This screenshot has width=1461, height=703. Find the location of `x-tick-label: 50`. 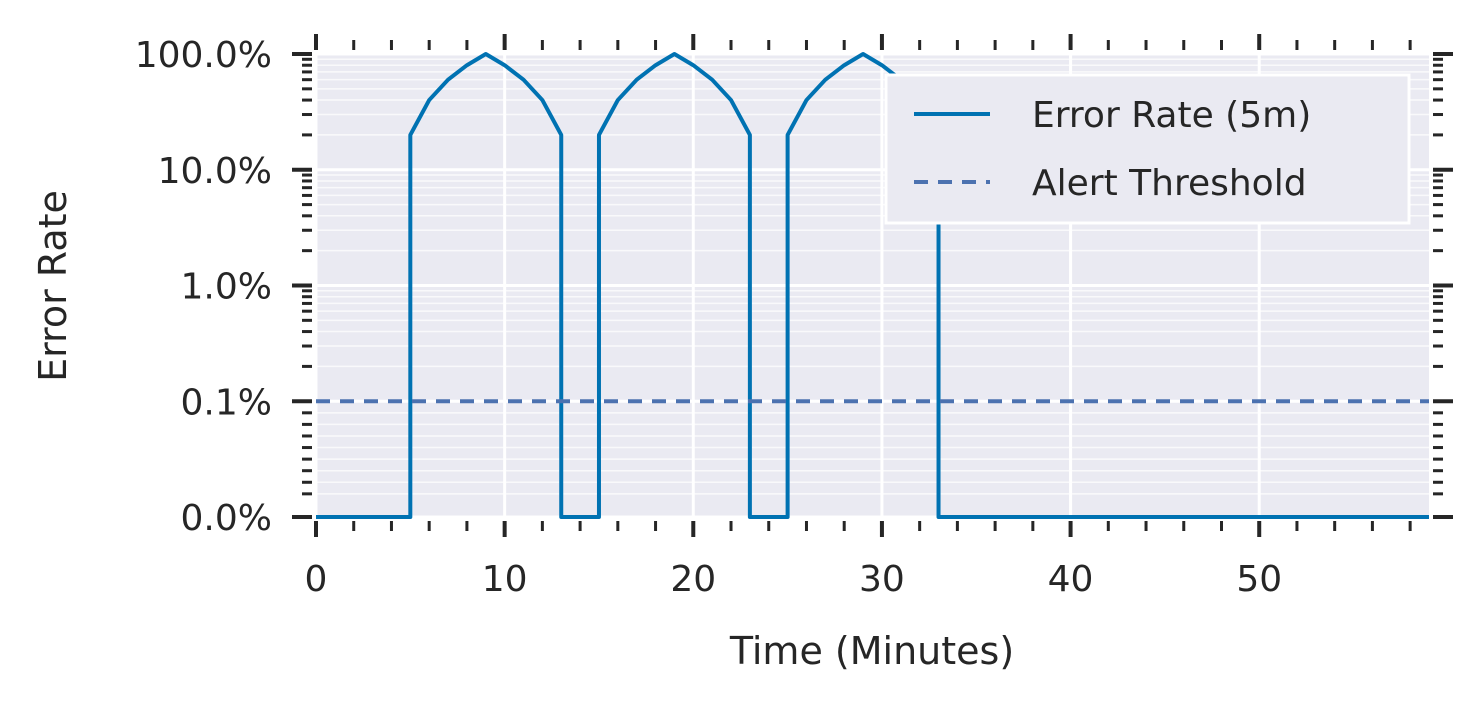

x-tick-label: 50 is located at coordinates (1259, 579).